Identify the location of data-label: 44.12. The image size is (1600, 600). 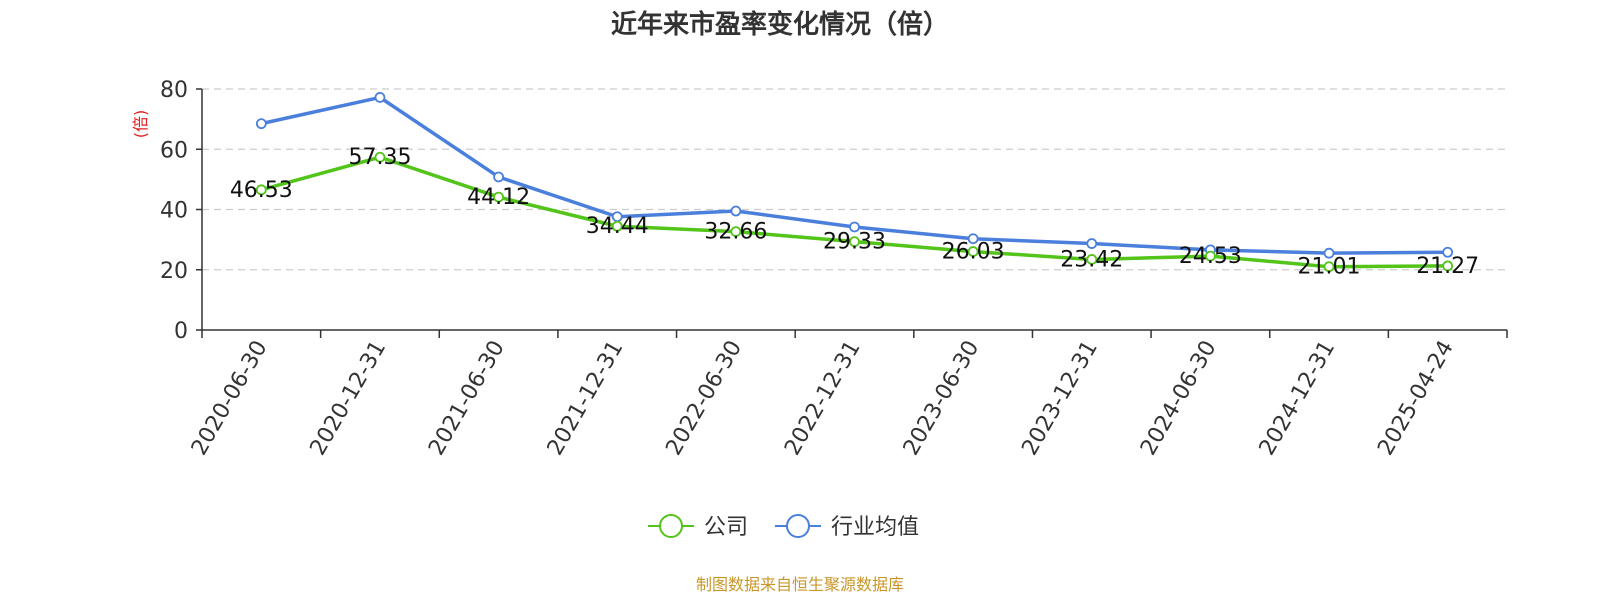
(498, 197).